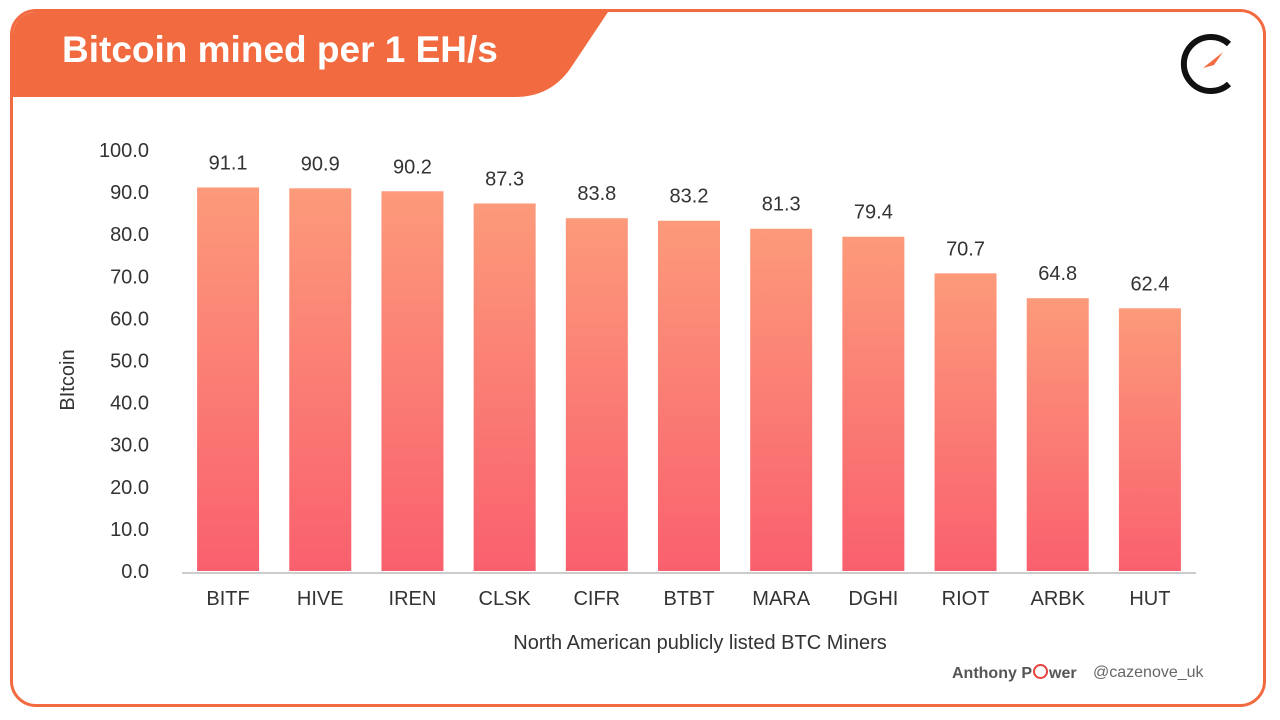 The width and height of the screenshot is (1280, 720). I want to click on value-label-hut: 62.4, so click(1149, 284).